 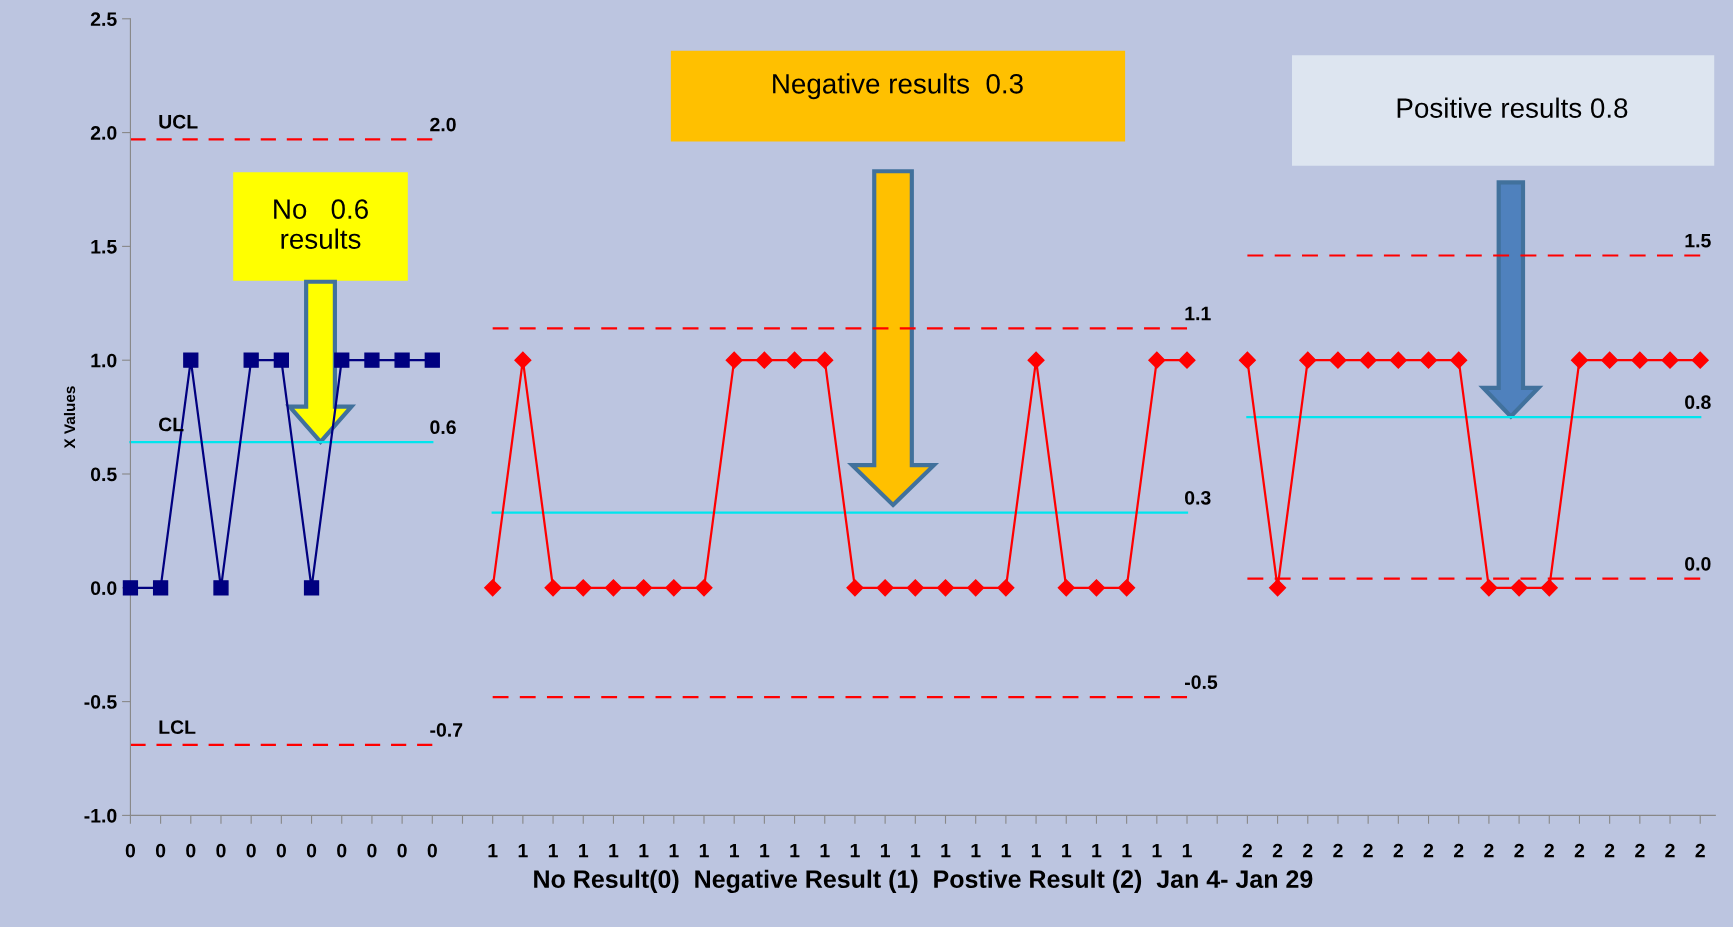 What do you see at coordinates (898, 86) in the screenshot?
I see `annotation: Negative results 0.3` at bounding box center [898, 86].